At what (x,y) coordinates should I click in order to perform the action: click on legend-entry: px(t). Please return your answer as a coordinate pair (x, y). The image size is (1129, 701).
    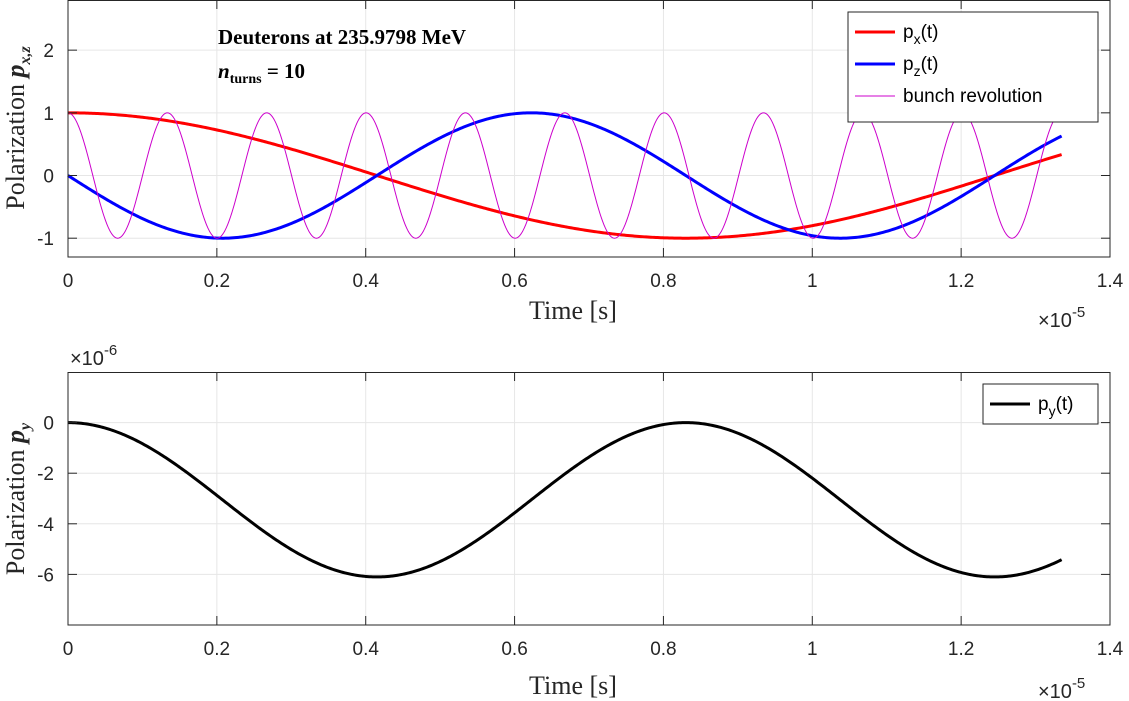
    Looking at the image, I should click on (921, 34).